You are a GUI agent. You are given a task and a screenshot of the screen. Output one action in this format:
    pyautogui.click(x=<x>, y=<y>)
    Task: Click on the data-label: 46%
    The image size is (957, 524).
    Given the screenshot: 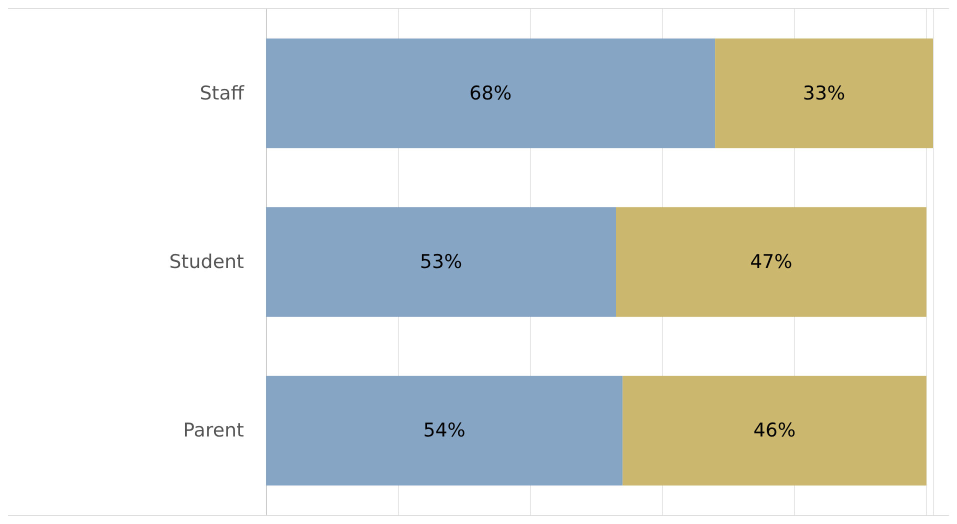 What is the action you would take?
    pyautogui.click(x=774, y=431)
    